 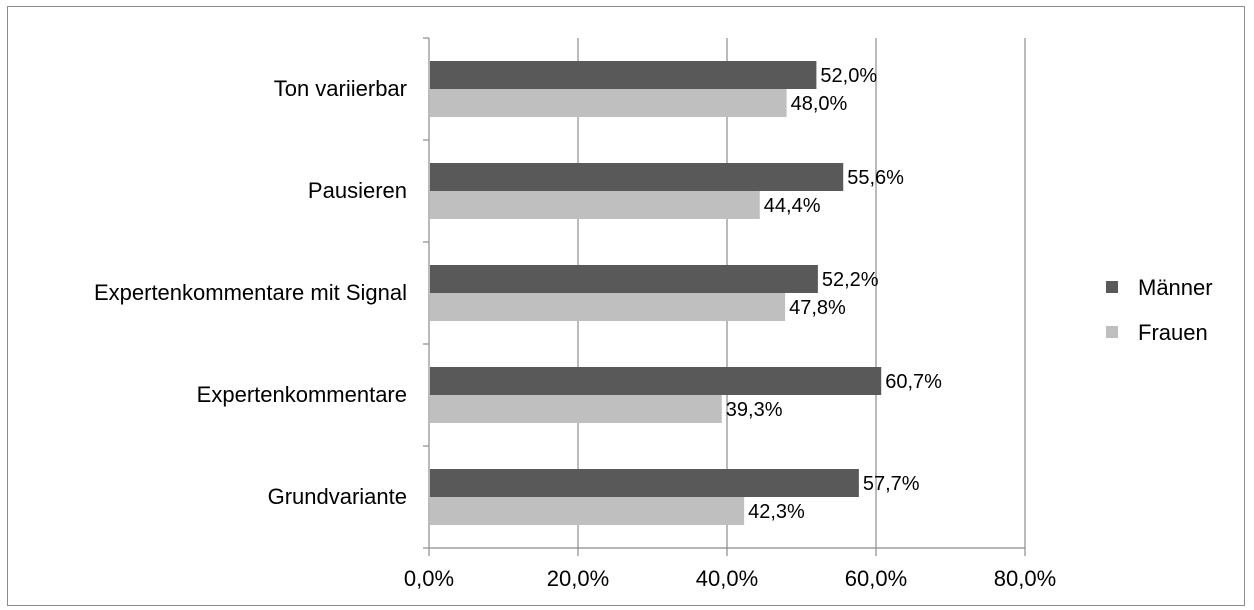 What do you see at coordinates (913, 382) in the screenshot?
I see `data-label: 60,7%` at bounding box center [913, 382].